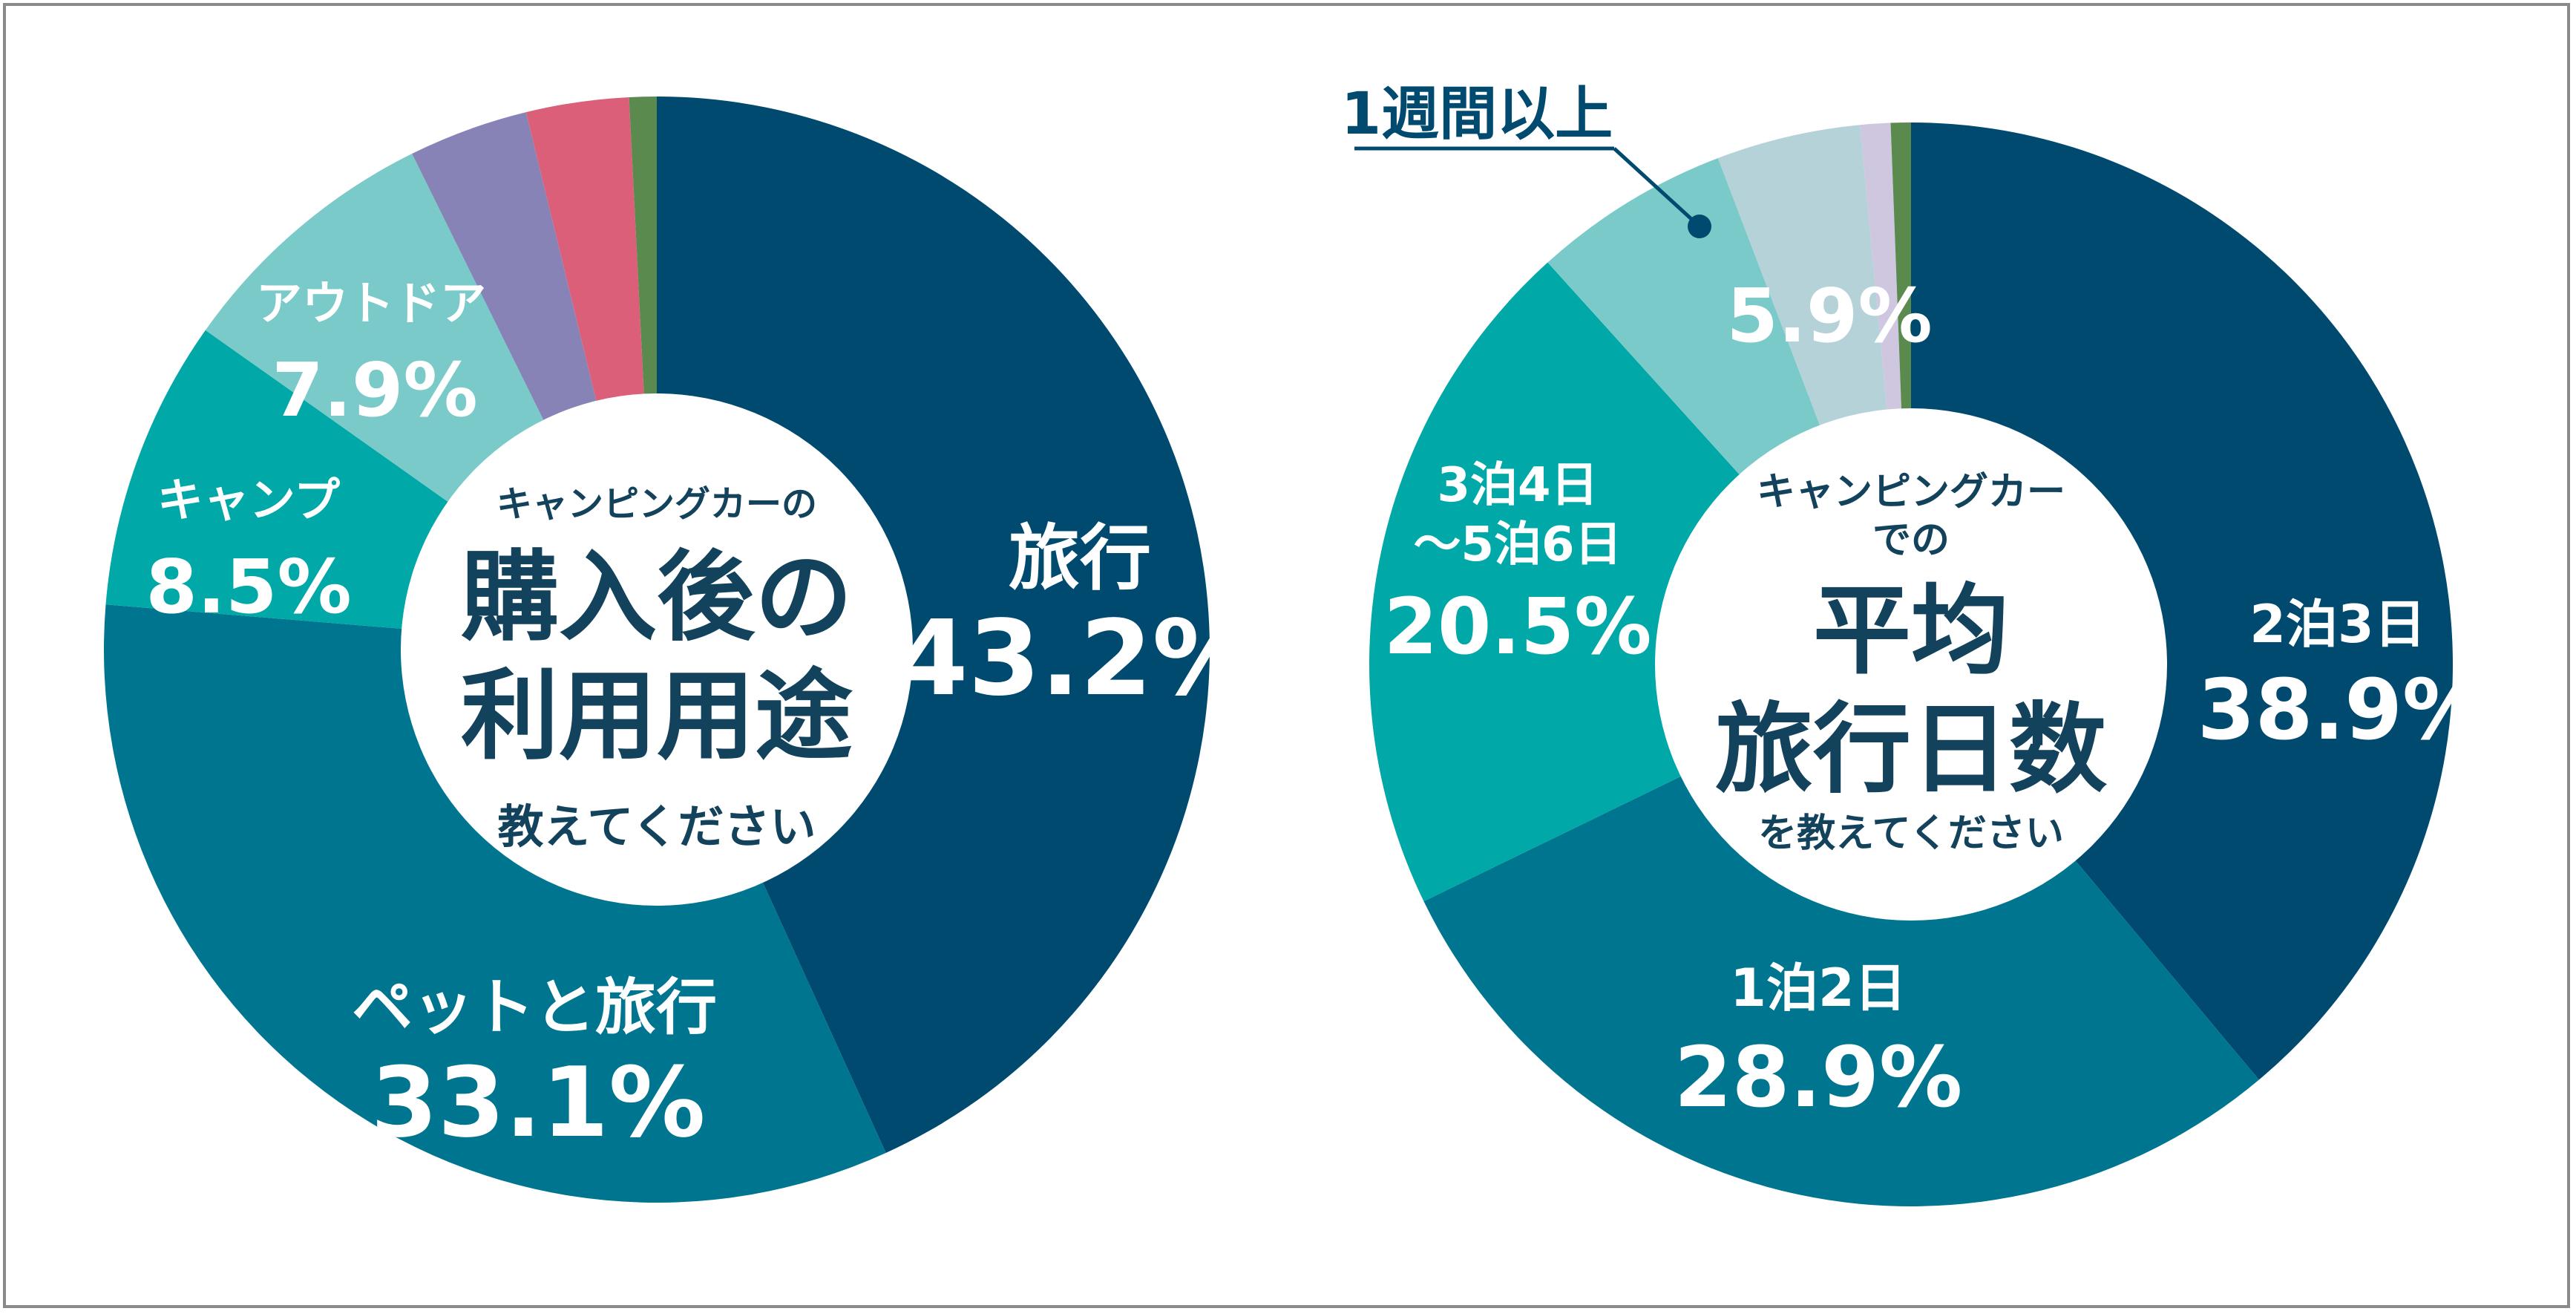 Image resolution: width=2576 pixels, height=1314 pixels. I want to click on slice-value-camp: 8.5%, so click(248, 586).